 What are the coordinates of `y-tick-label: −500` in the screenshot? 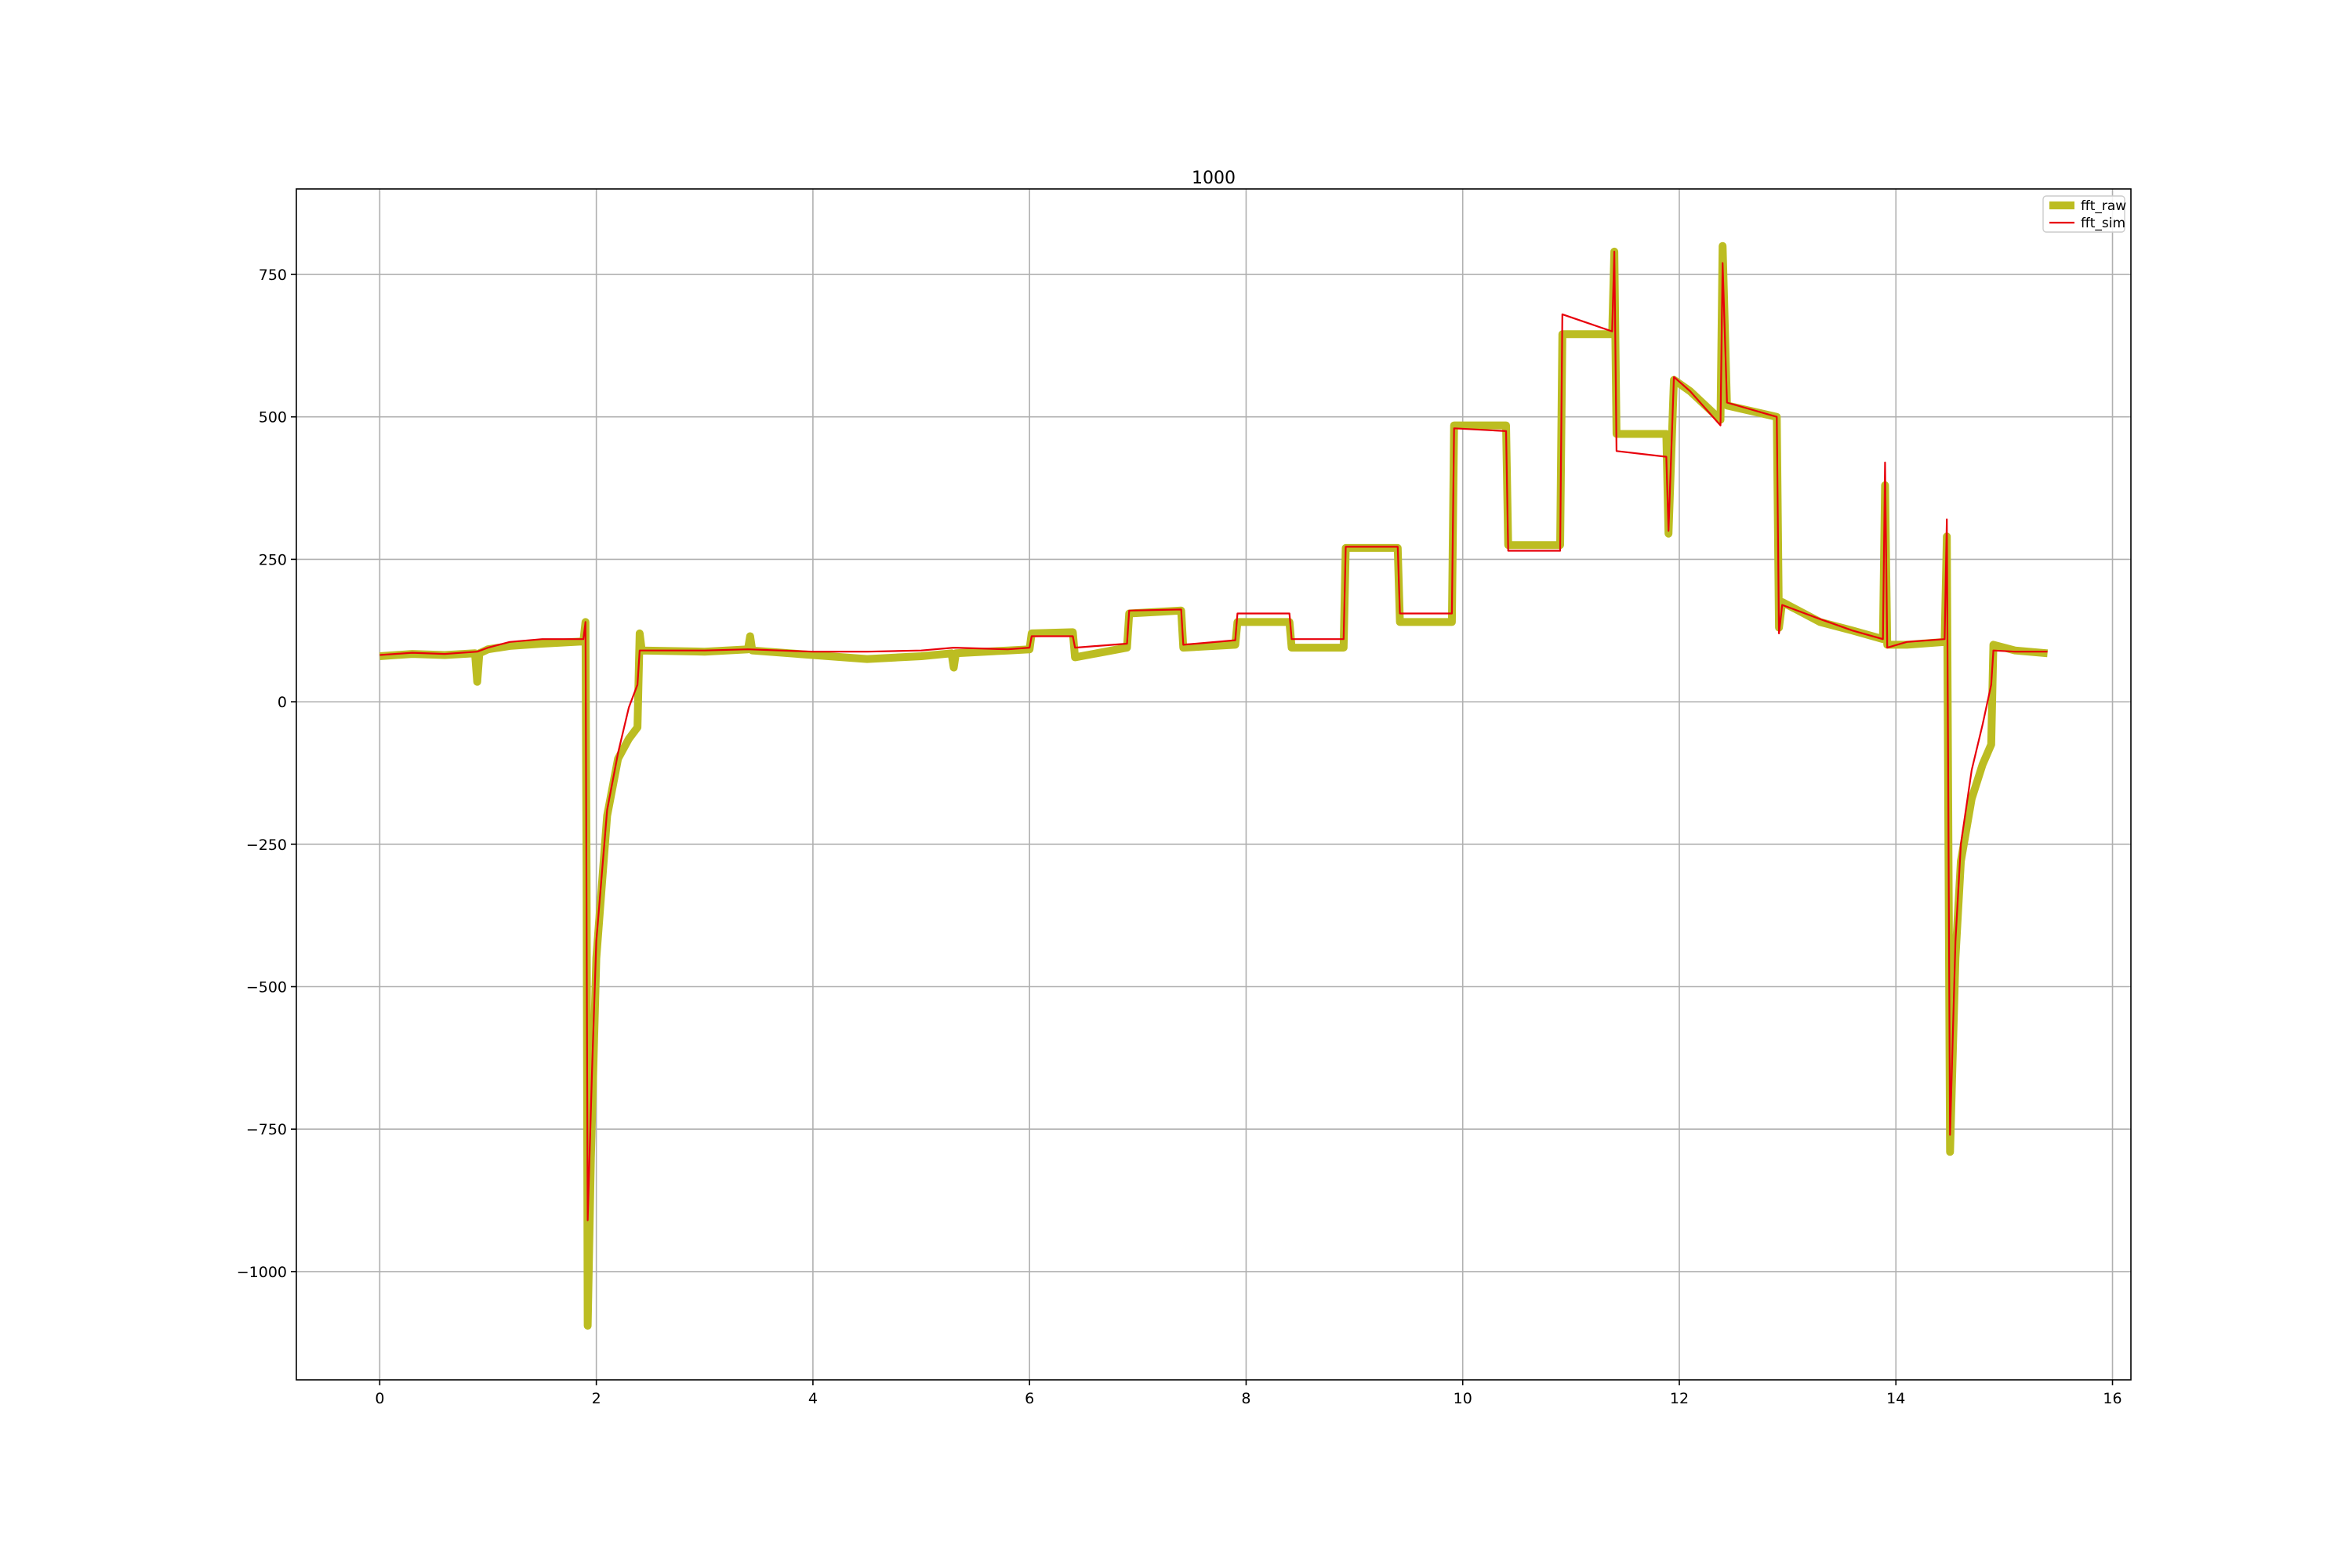 It's located at (266, 988).